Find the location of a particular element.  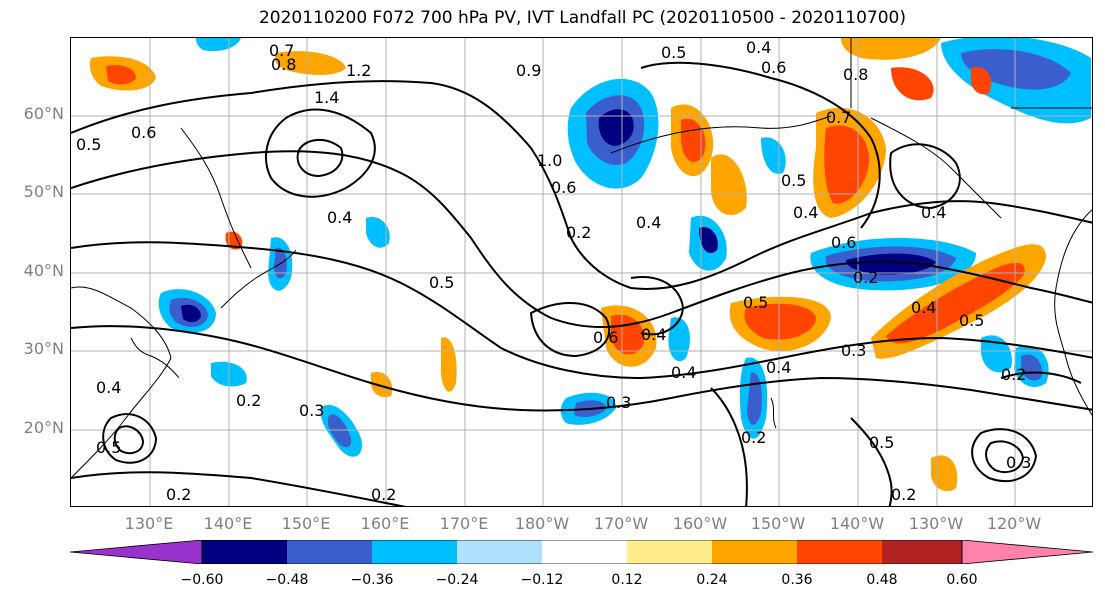

lon-label-170w: 170°W is located at coordinates (621, 523).